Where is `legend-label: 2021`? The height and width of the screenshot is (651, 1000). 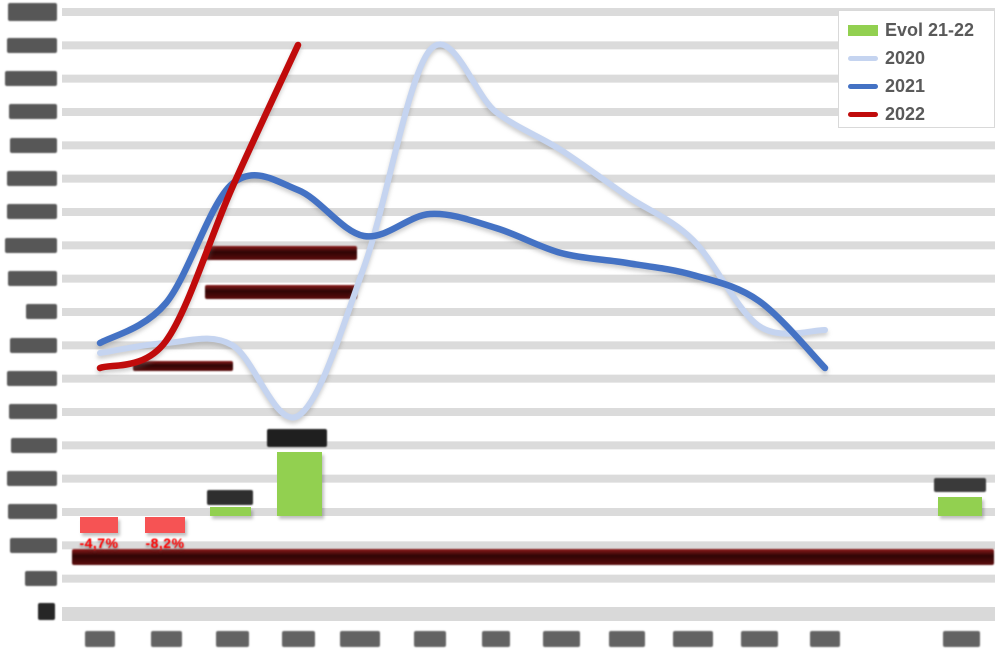 legend-label: 2021 is located at coordinates (905, 86).